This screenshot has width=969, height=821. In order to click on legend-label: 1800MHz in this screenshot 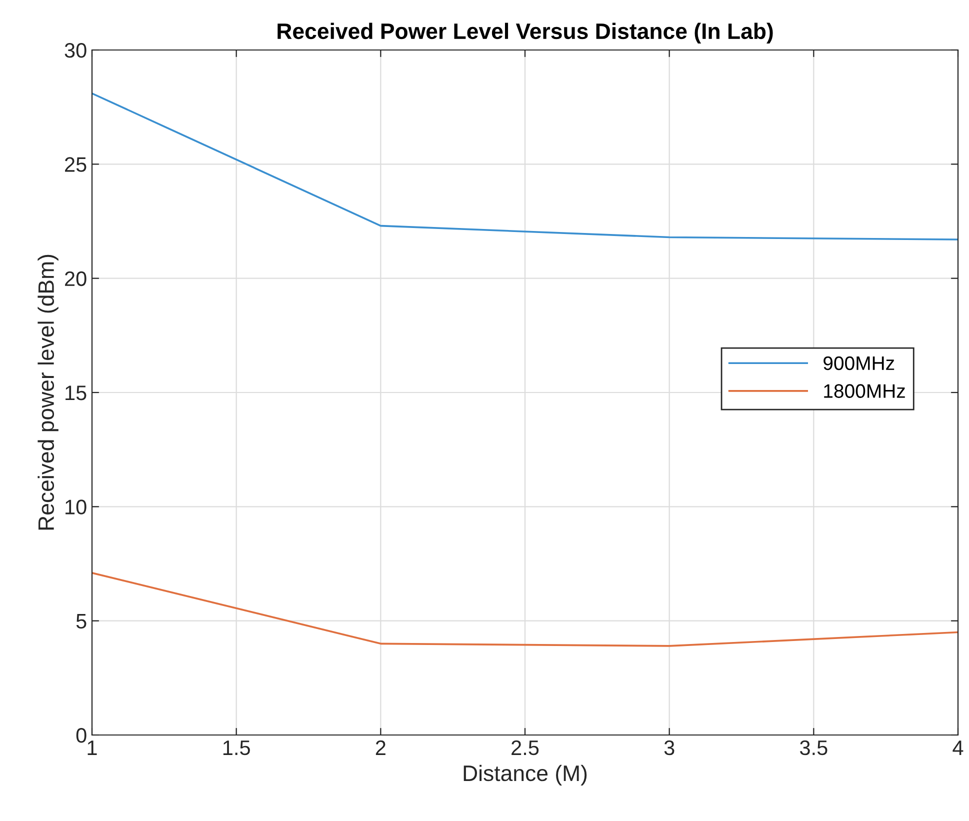, I will do `click(864, 391)`.